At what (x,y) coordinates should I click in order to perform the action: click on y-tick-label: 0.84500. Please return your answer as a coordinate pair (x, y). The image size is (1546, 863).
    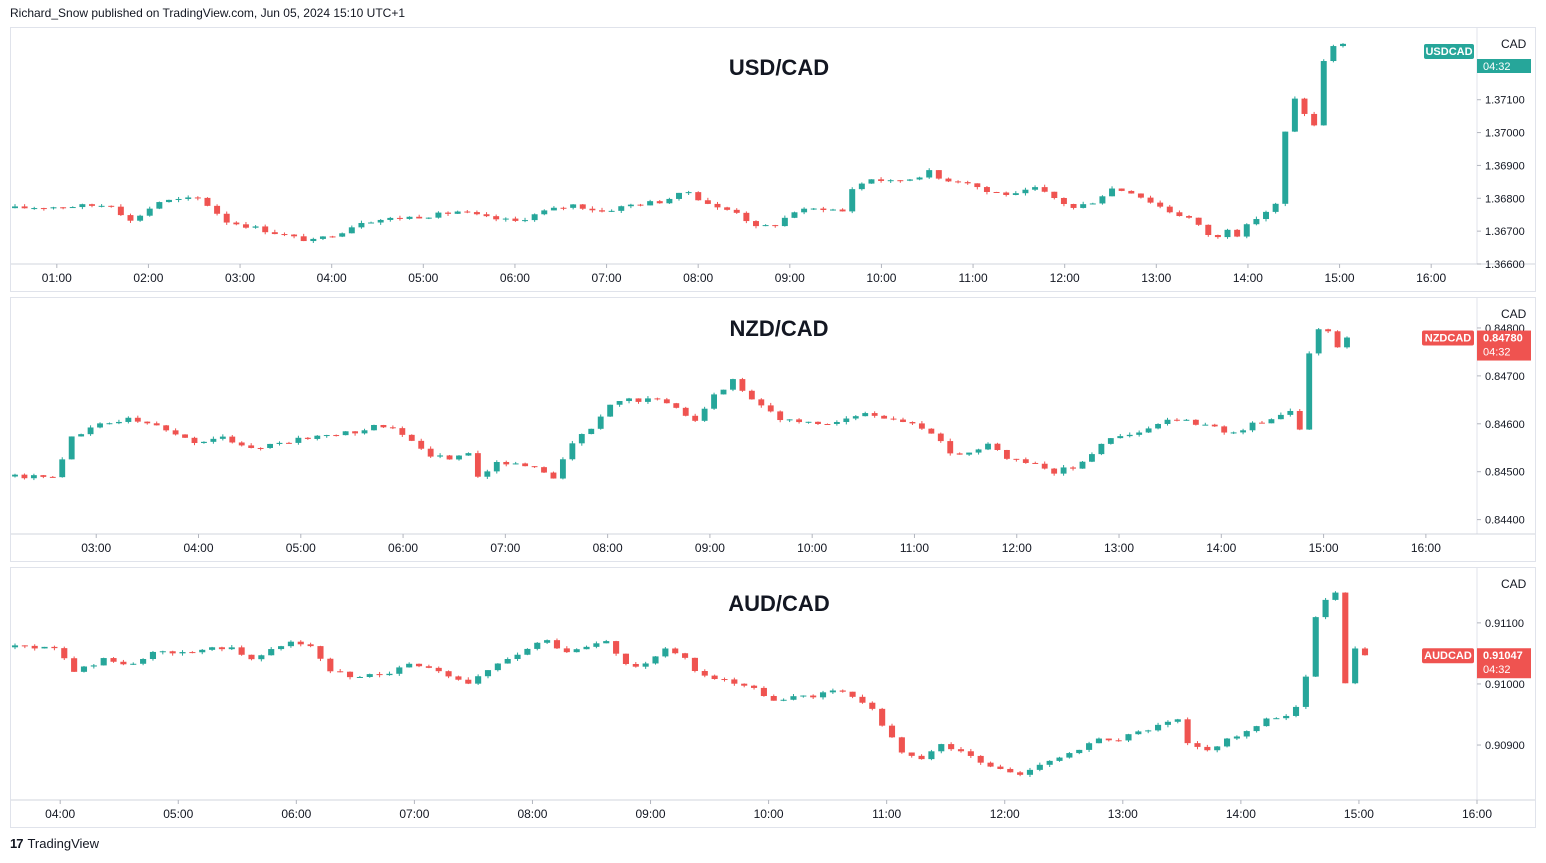
    Looking at the image, I should click on (1505, 473).